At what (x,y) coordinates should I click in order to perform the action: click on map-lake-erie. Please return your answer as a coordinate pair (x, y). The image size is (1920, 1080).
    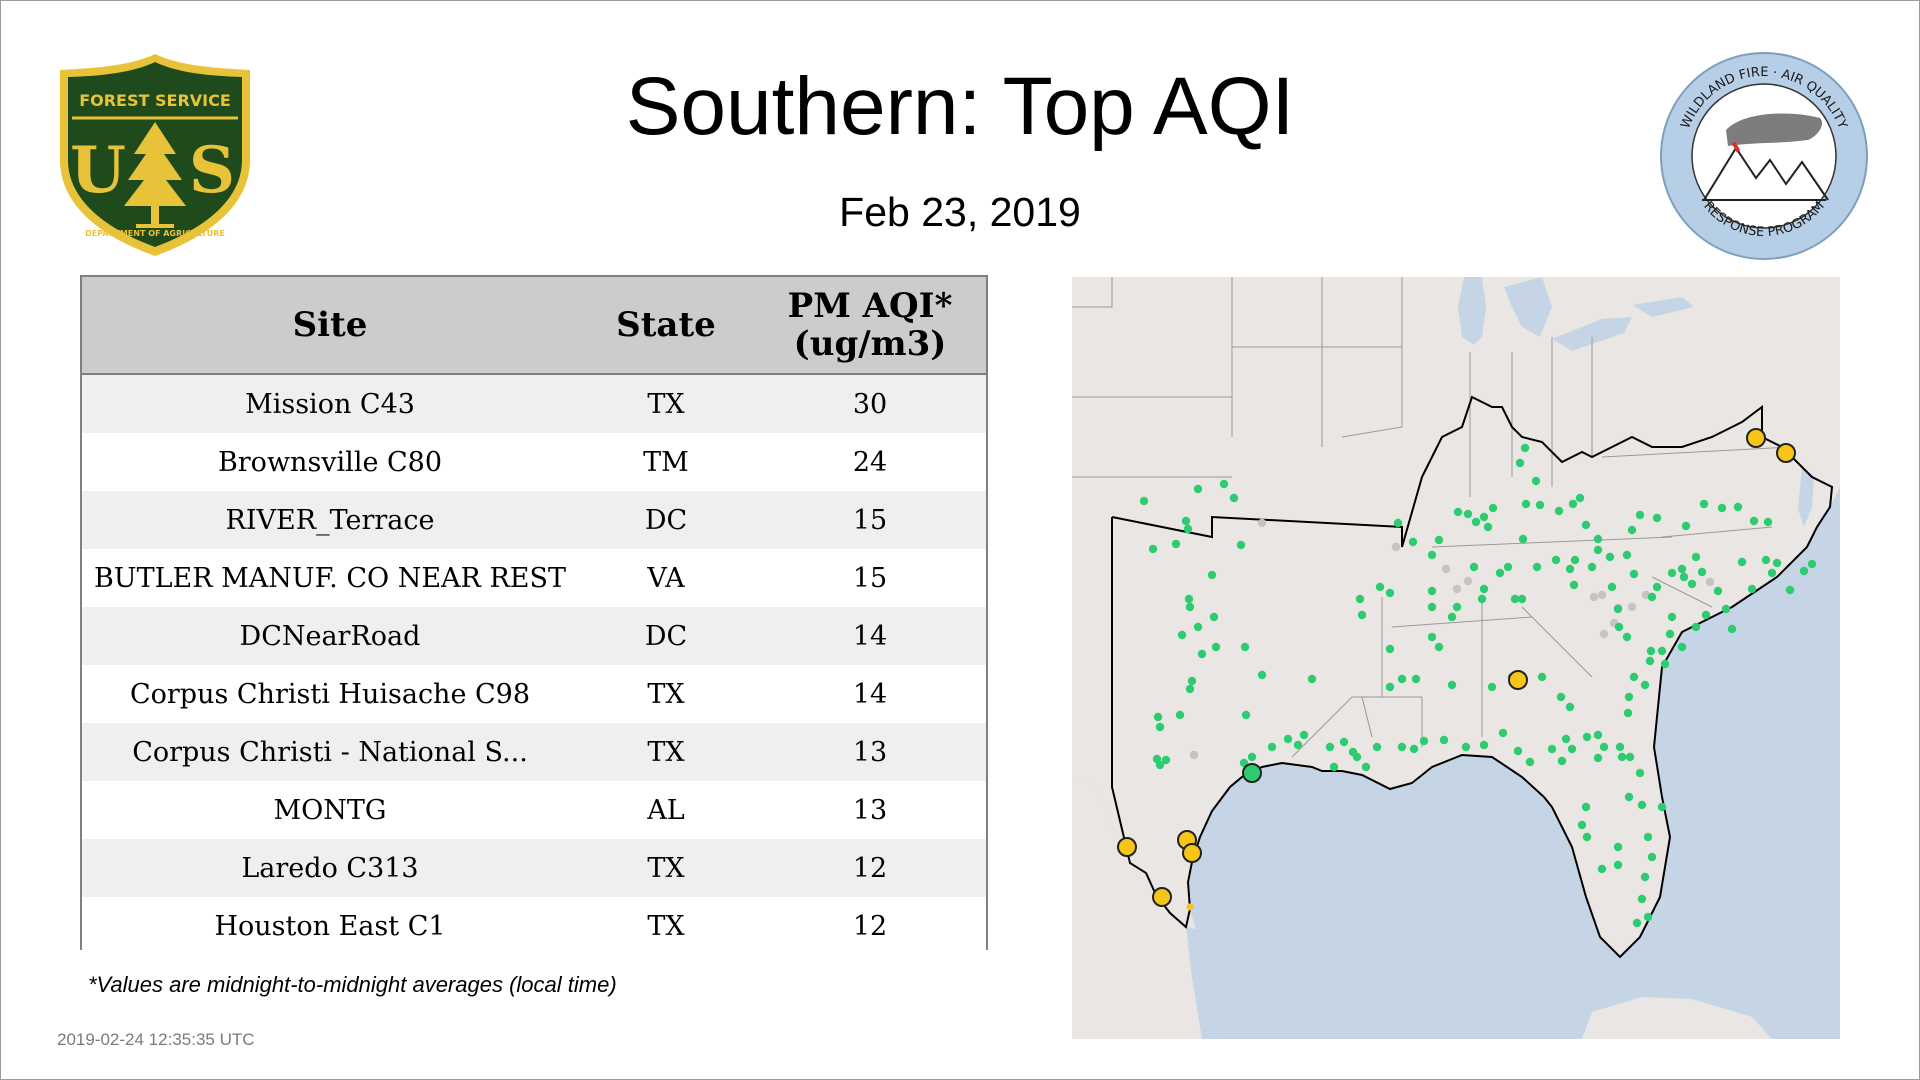
    Looking at the image, I should click on (1592, 334).